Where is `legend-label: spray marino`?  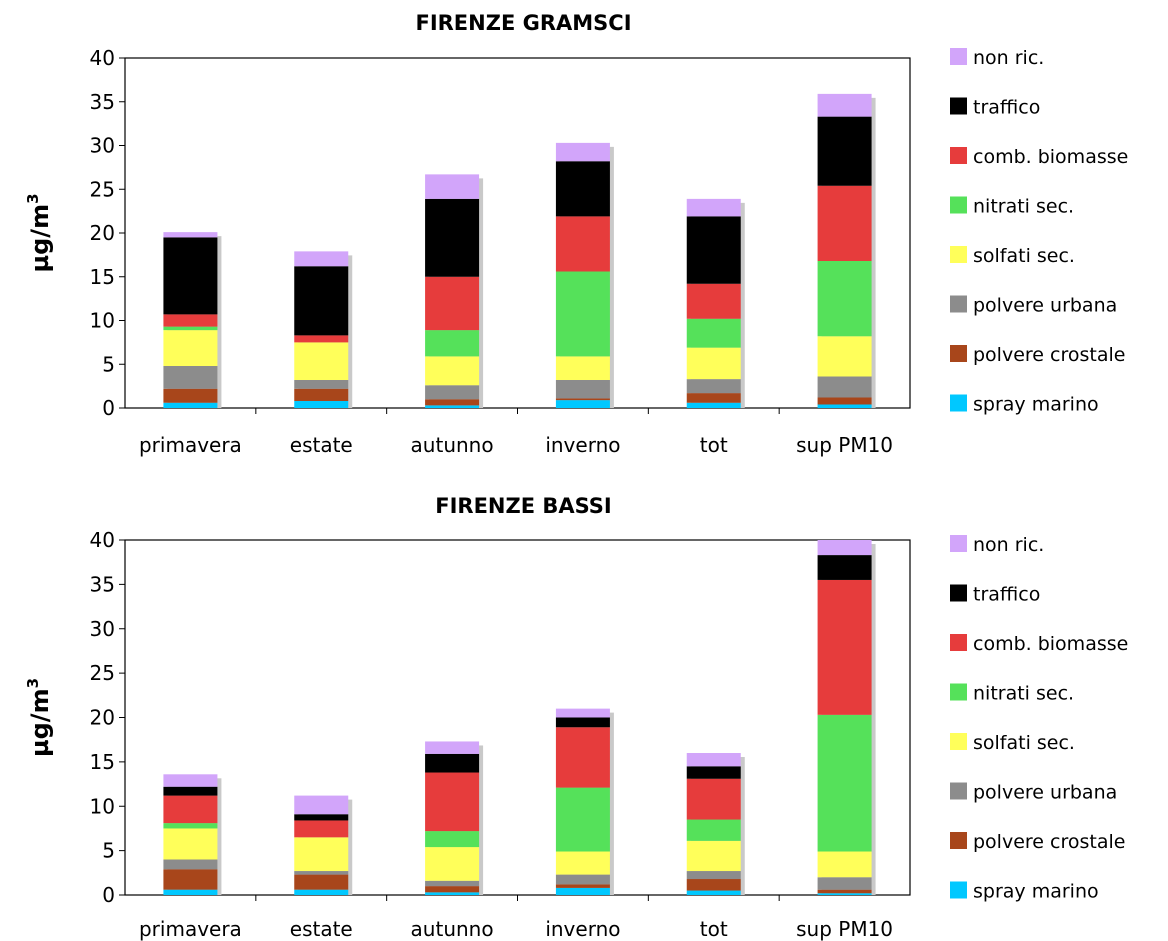 legend-label: spray marino is located at coordinates (1036, 892).